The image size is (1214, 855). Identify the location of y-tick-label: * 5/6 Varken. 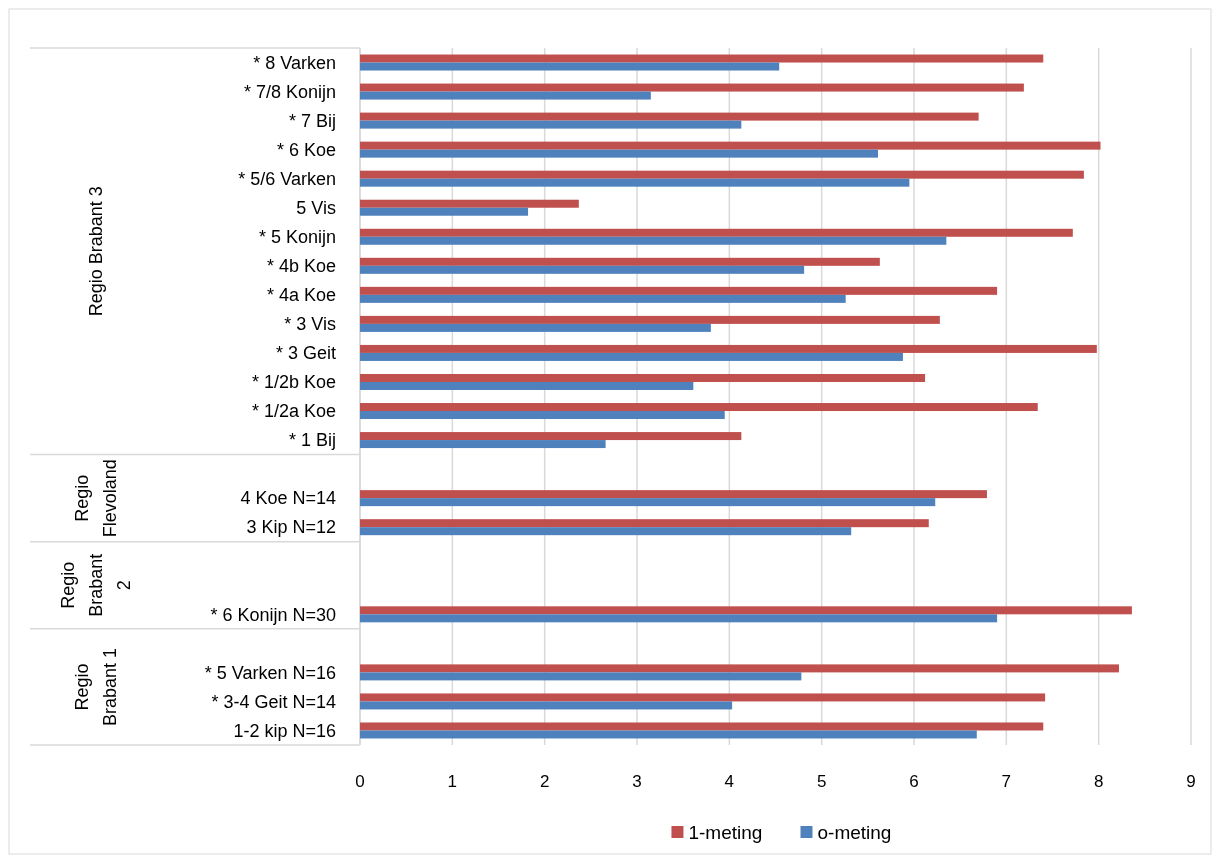
(287, 178).